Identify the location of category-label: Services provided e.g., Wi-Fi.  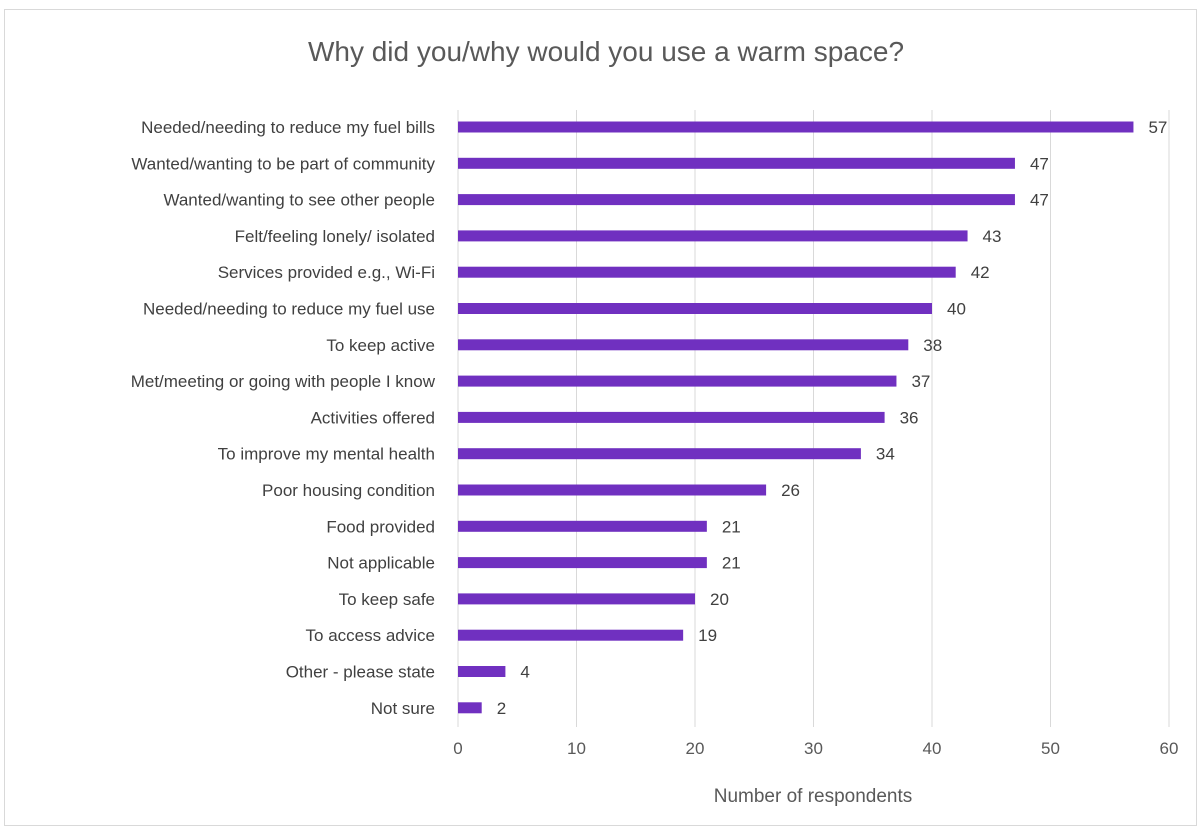
(326, 272).